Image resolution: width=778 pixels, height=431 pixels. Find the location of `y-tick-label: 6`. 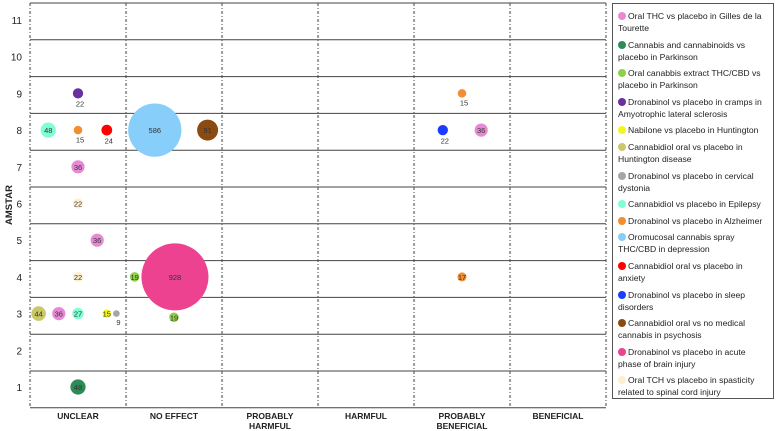

y-tick-label: 6 is located at coordinates (19, 205).